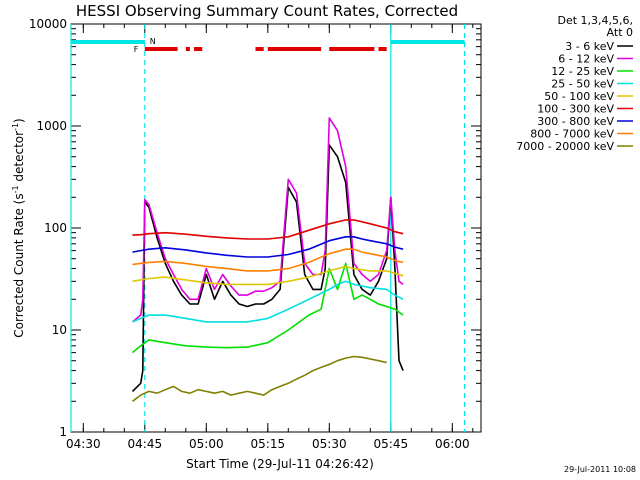 The image size is (640, 480). What do you see at coordinates (280, 464) in the screenshot?
I see `x-axis-label: Start Time (29-Jul-11 04:26:42)` at bounding box center [280, 464].